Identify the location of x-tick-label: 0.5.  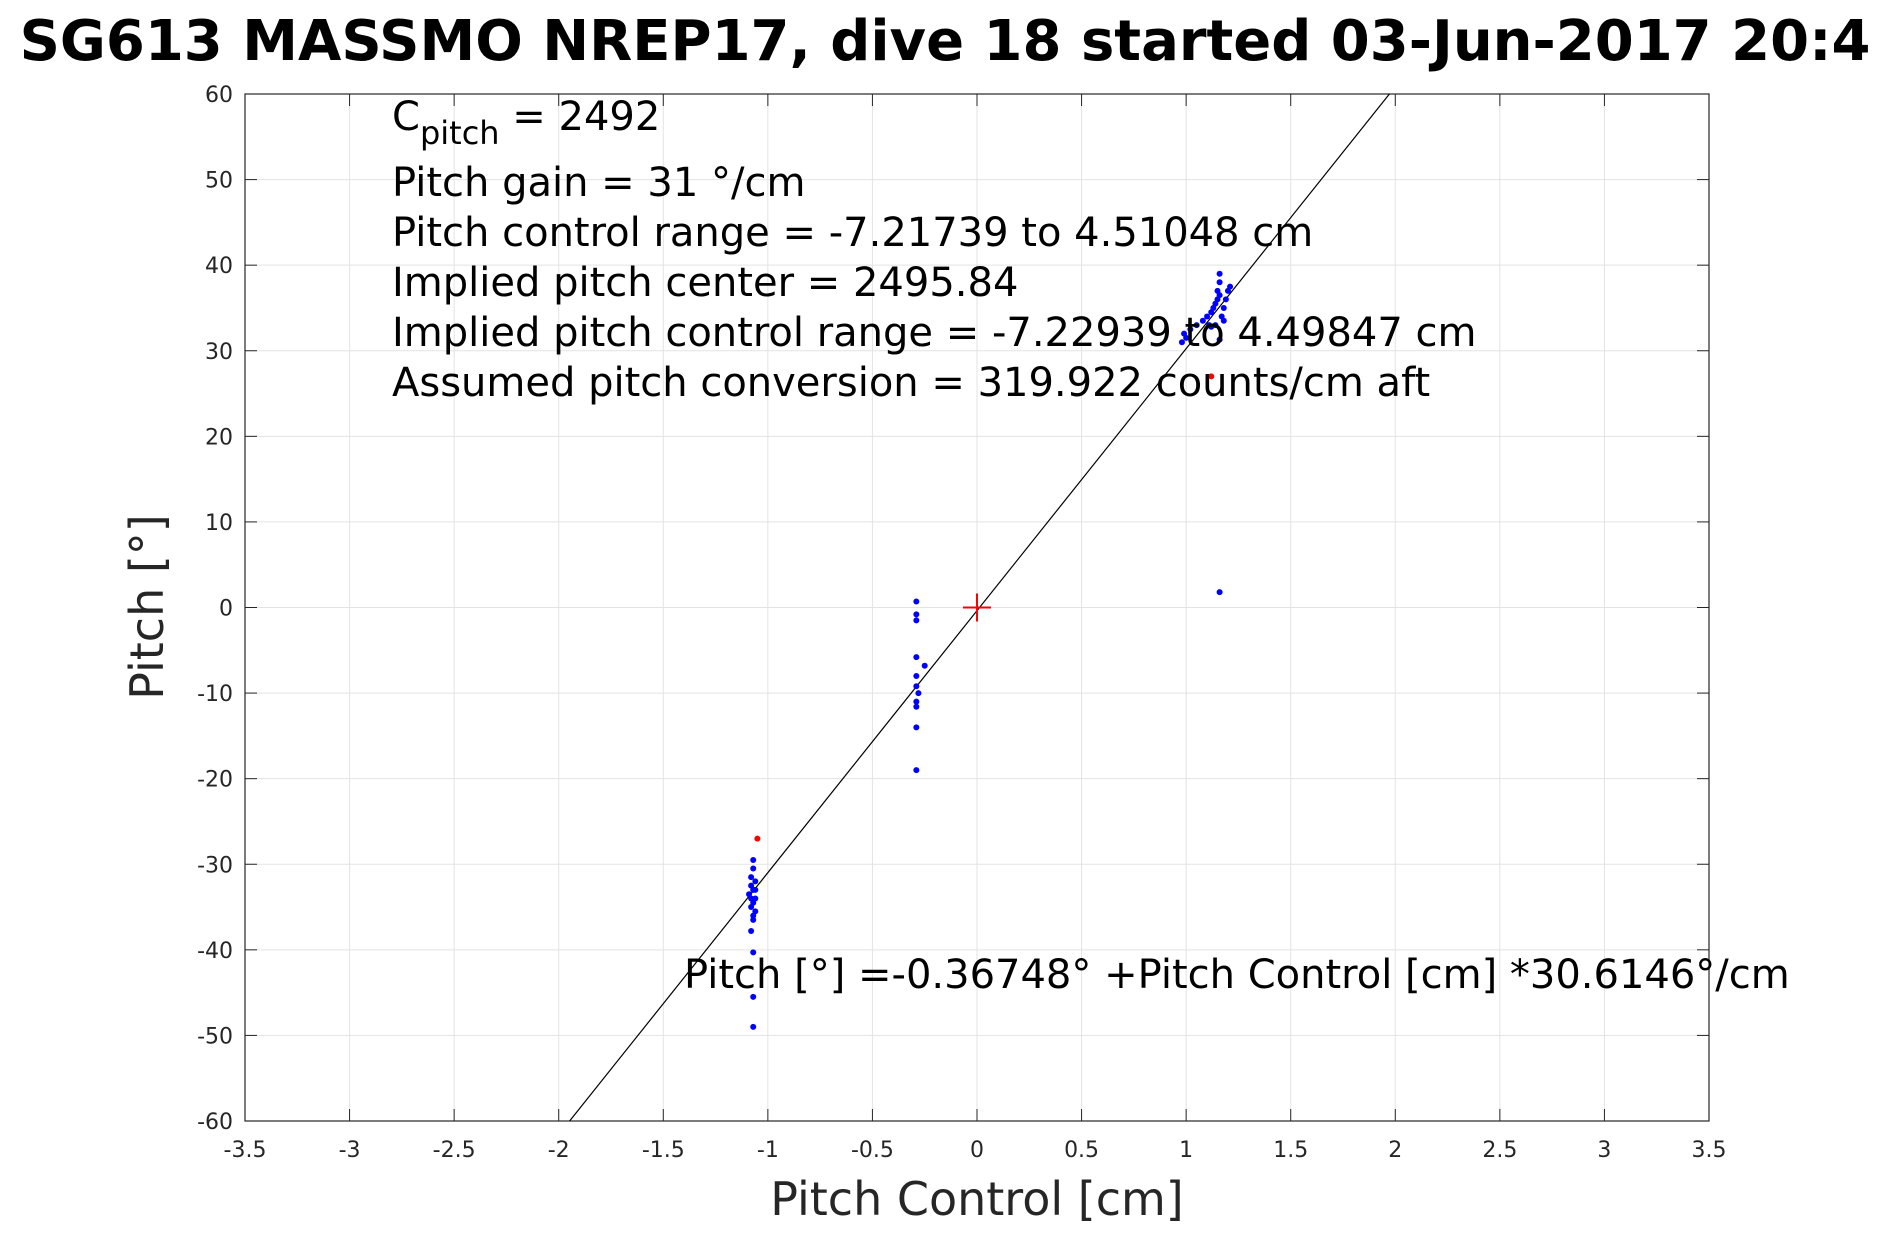
(1081, 1150).